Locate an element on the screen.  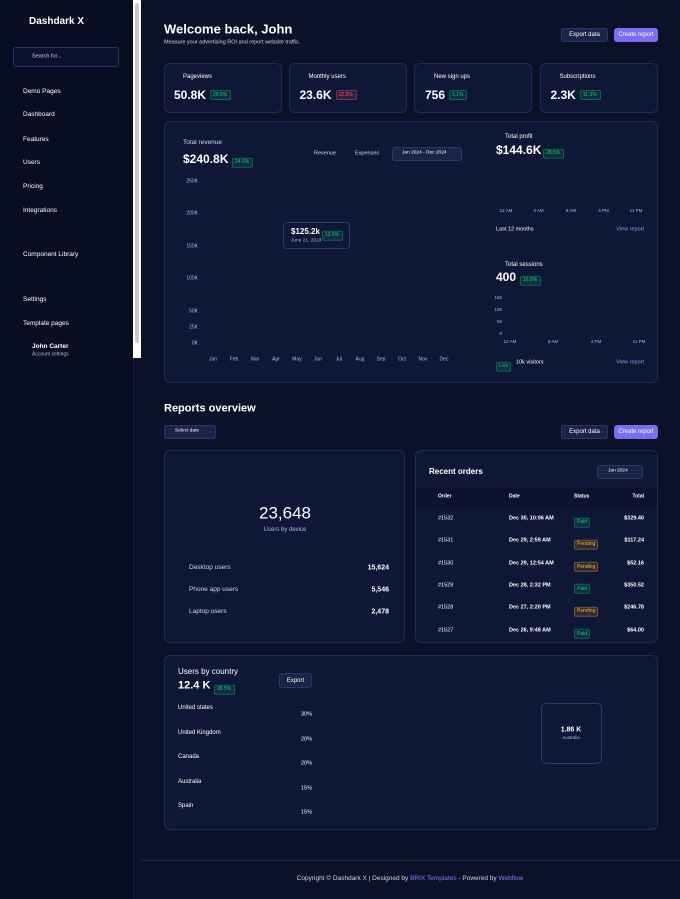
change-badge: 3.1% is located at coordinates (458, 95).